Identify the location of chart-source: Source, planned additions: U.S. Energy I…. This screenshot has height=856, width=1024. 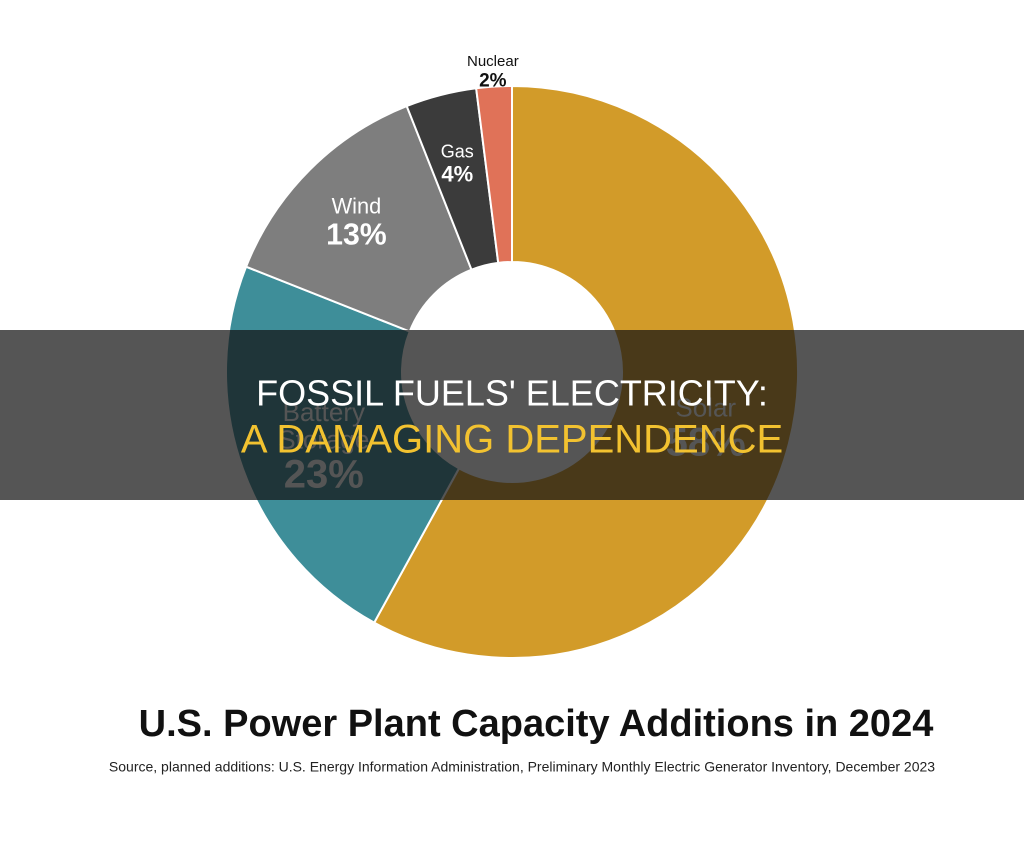
(522, 767).